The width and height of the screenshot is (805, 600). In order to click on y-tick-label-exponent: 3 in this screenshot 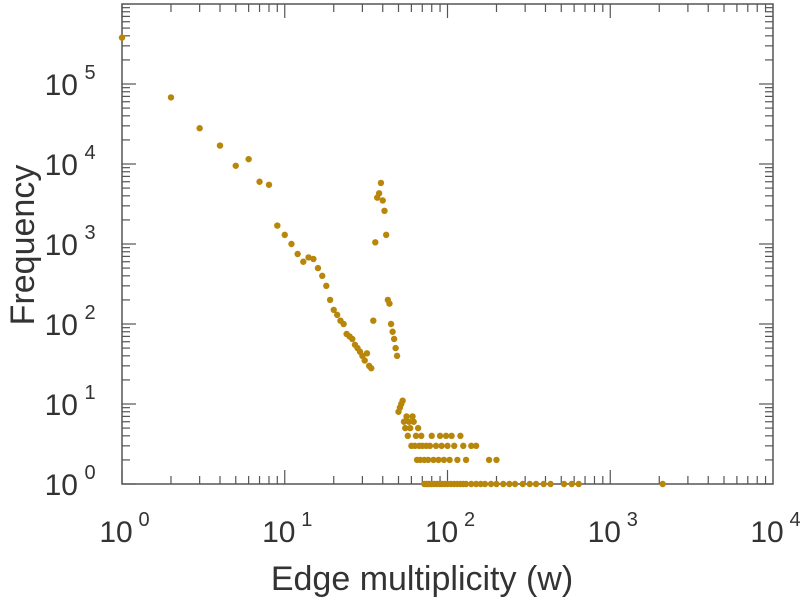, I will do `click(89, 233)`.